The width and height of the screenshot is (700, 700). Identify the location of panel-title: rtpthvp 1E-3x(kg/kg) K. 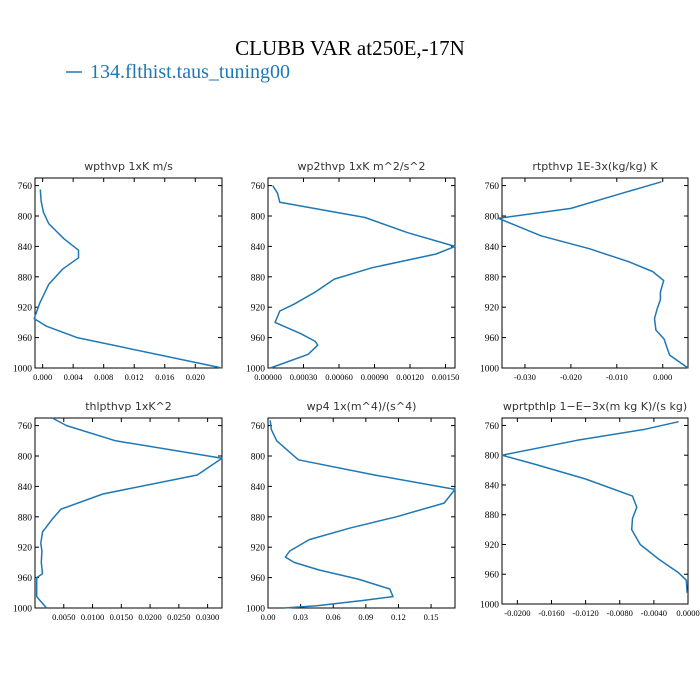
(595, 166).